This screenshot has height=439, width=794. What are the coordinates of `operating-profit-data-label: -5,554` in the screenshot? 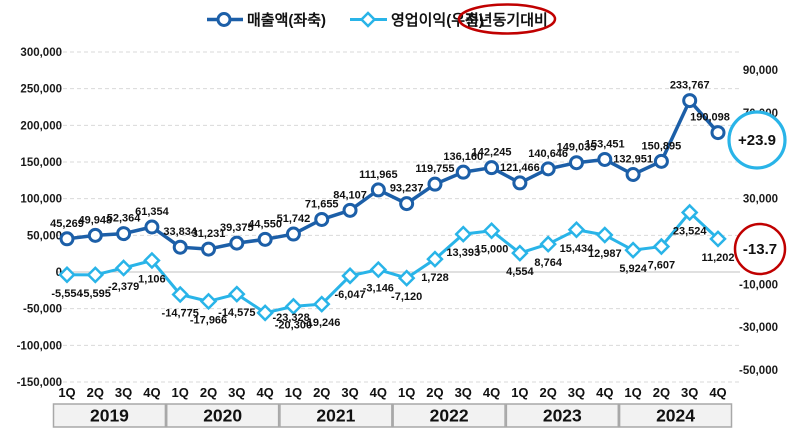 It's located at (67, 294).